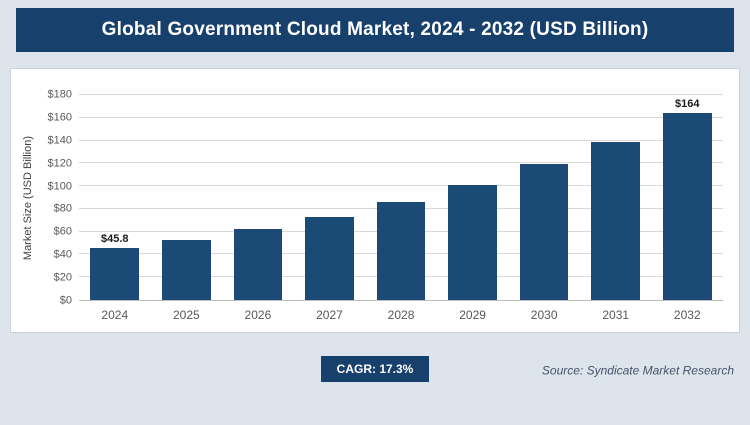 This screenshot has width=750, height=425. I want to click on cagr-badge: CAGR: 17.3%, so click(375, 369).